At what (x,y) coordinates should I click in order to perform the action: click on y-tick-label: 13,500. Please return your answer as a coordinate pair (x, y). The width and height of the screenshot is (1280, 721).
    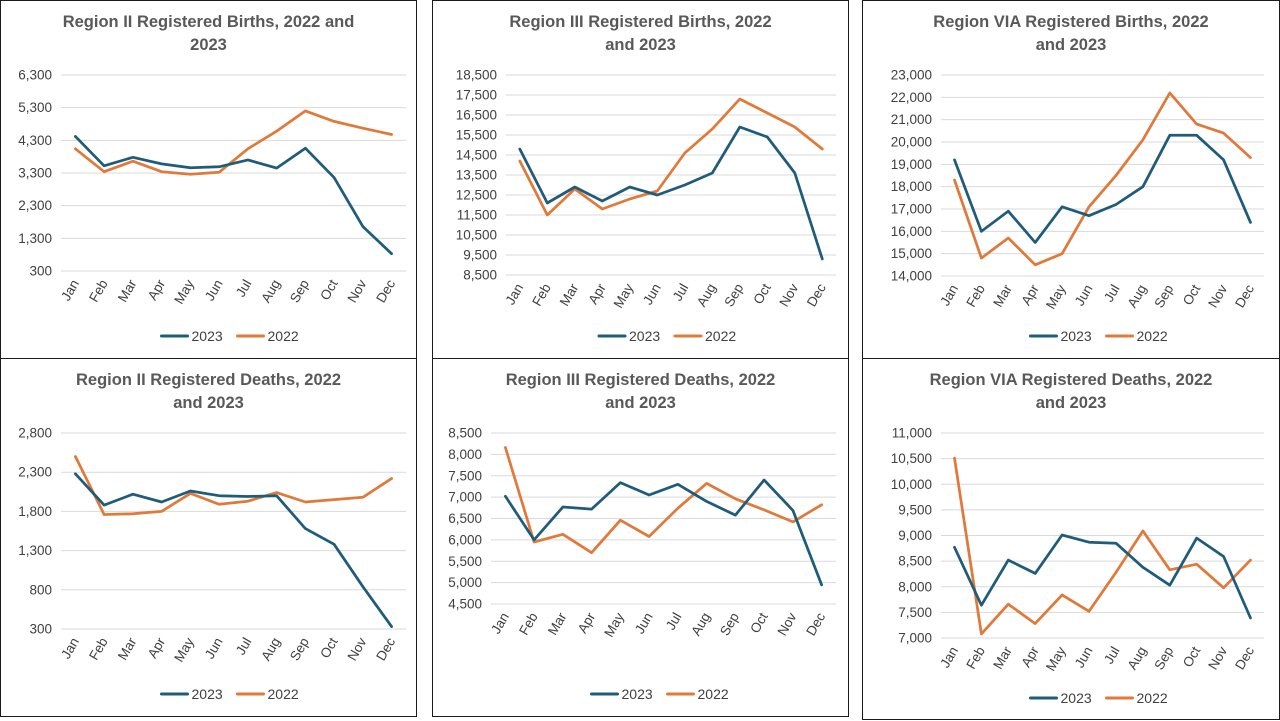
    Looking at the image, I should click on (476, 175).